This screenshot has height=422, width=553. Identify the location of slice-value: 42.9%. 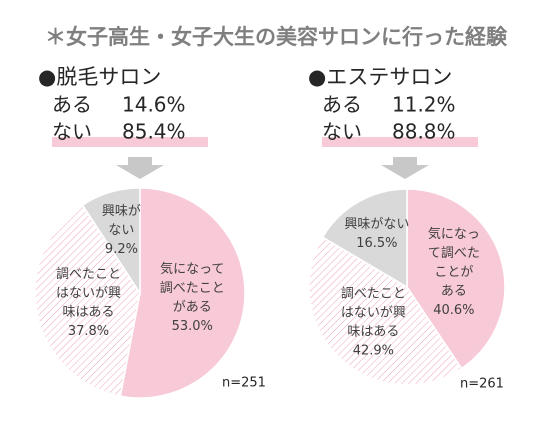
(373, 351).